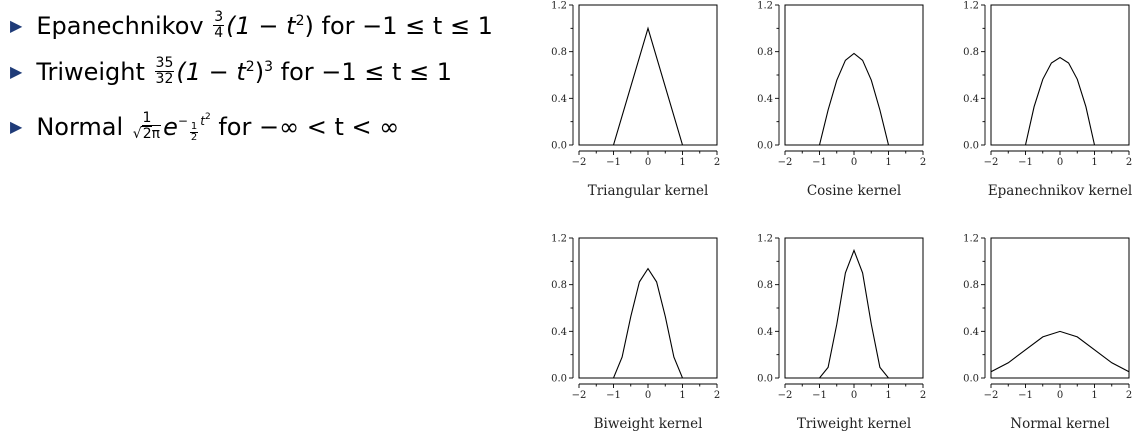 The image size is (1148, 444). Describe the element at coordinates (269, 67) in the screenshot. I see `formula-outer-exponent: 3` at that location.